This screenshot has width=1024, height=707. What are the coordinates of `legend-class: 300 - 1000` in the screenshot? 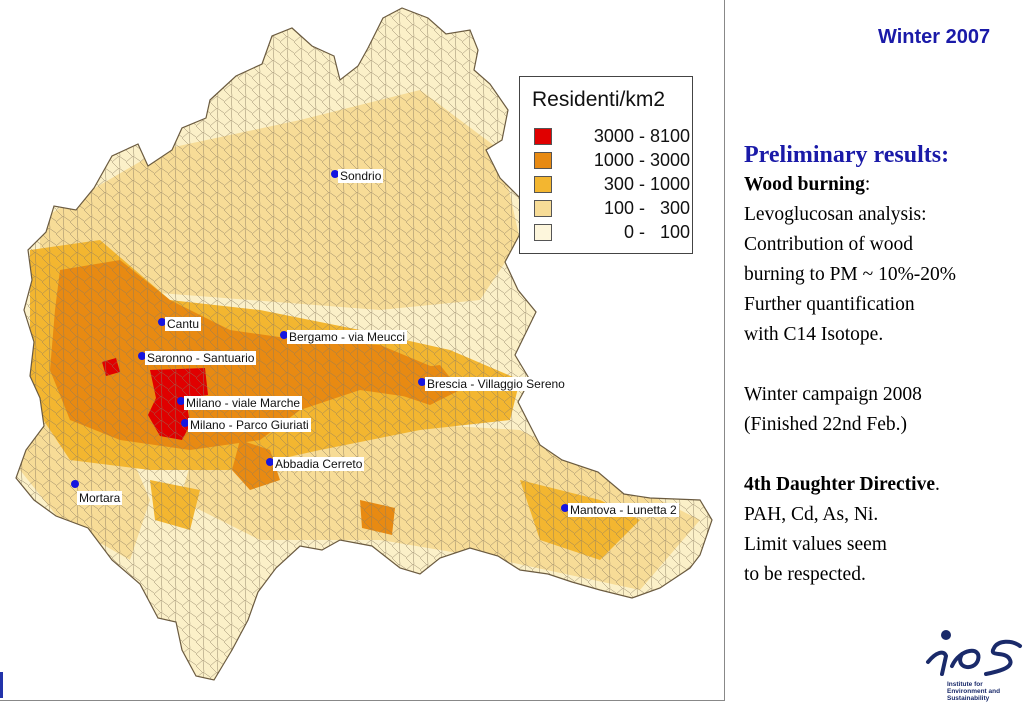 It's located at (612, 185).